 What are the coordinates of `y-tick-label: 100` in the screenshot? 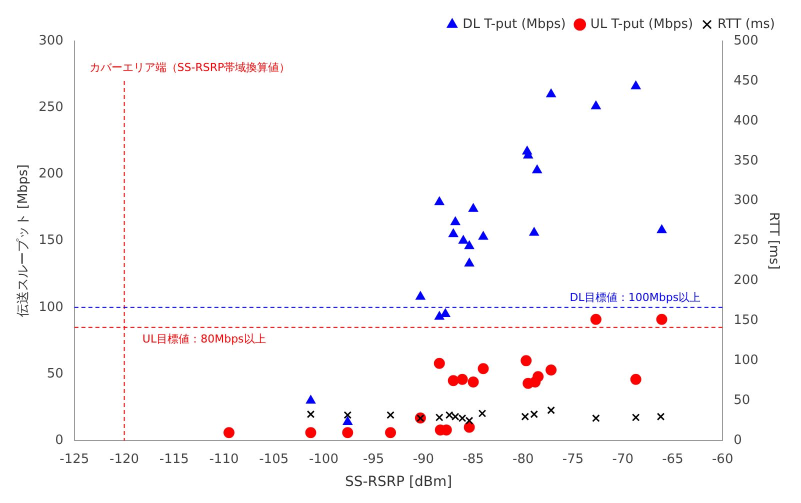 It's located at (51, 307).